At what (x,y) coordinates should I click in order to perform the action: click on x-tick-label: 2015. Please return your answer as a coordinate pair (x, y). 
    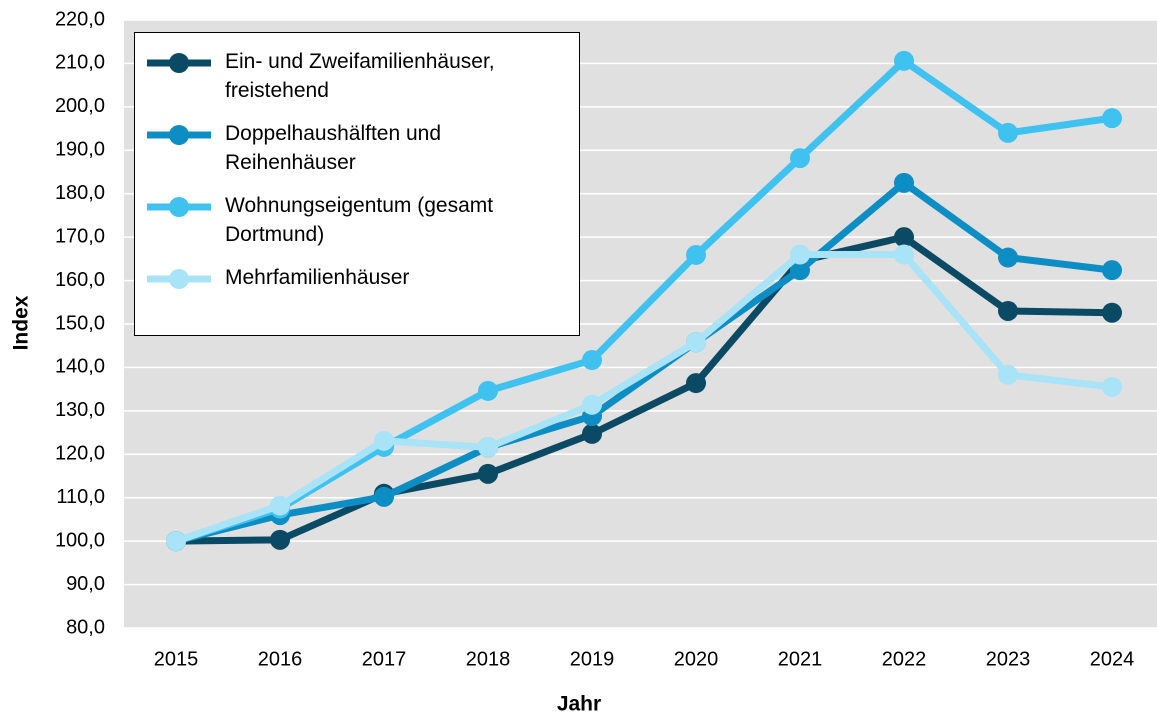
    Looking at the image, I should click on (176, 659).